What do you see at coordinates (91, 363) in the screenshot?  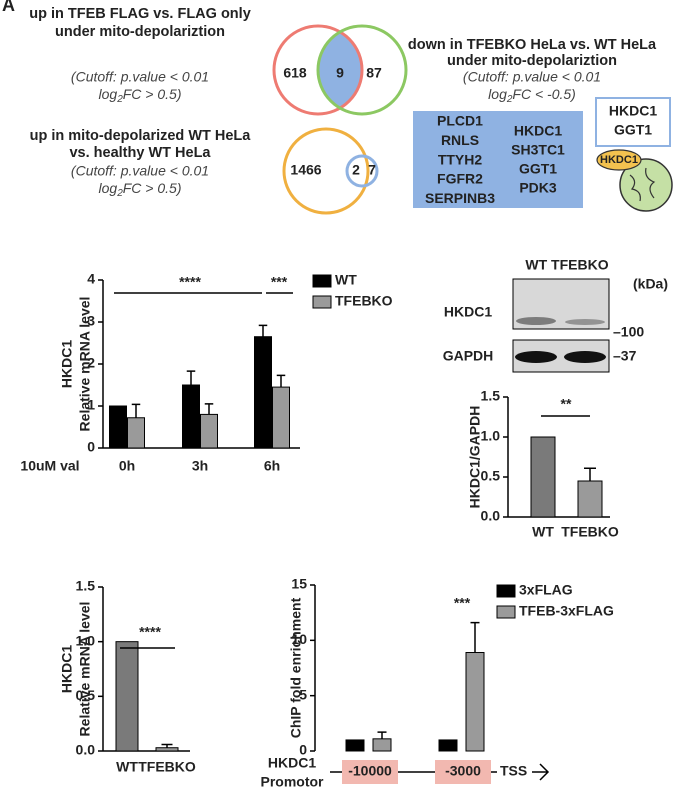 I see `y-tick-label: 2` at bounding box center [91, 363].